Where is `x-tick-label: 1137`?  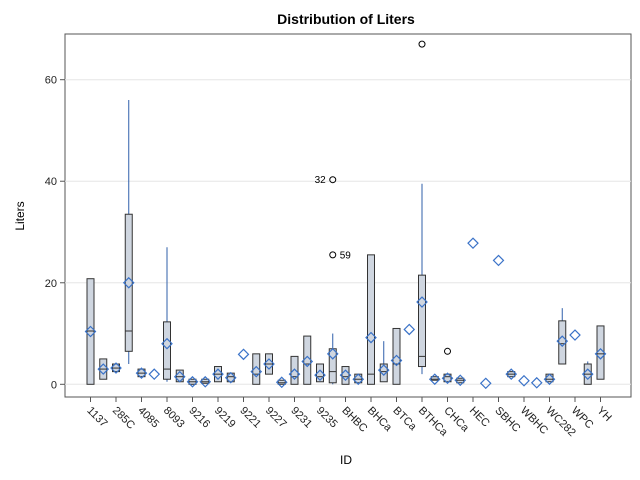
x-tick-label: 1137 is located at coordinates (96, 417).